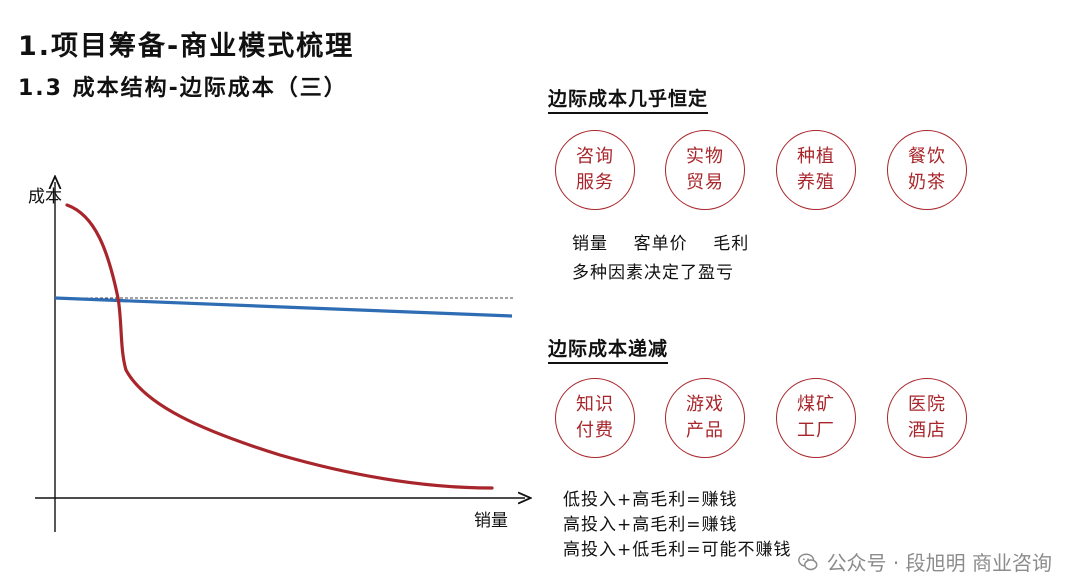  What do you see at coordinates (650, 525) in the screenshot?
I see `decreasing-note-2: 高投入+高毛利=赚钱` at bounding box center [650, 525].